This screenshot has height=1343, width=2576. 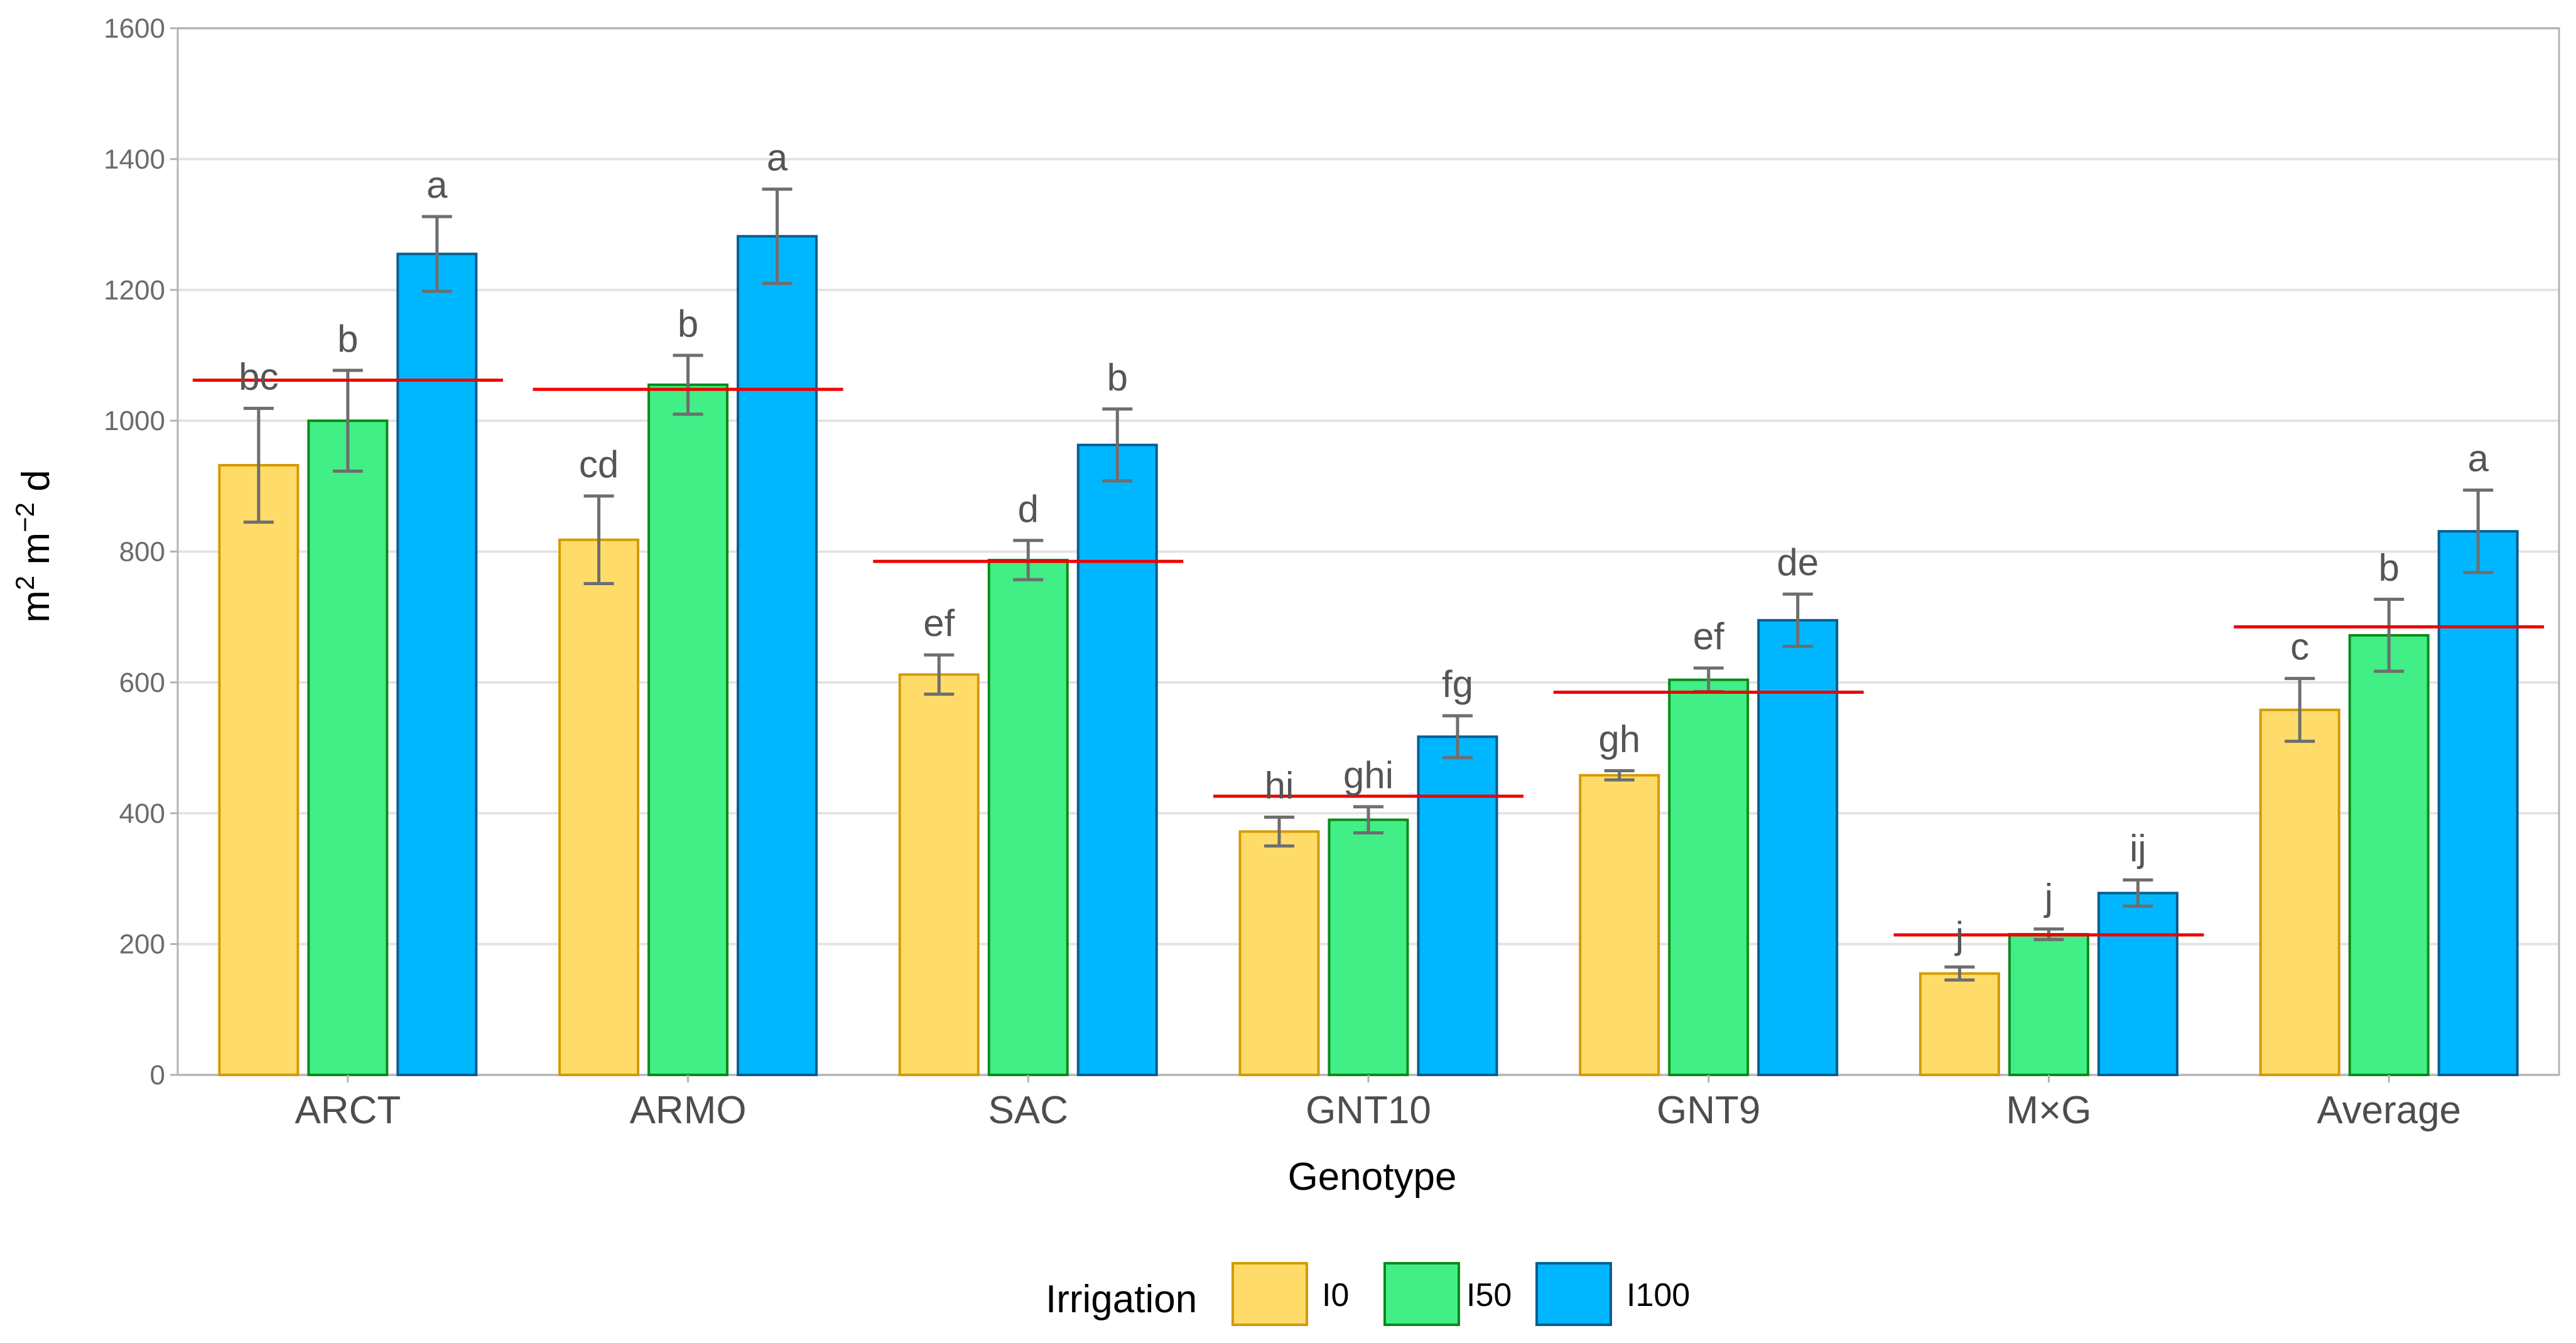 What do you see at coordinates (1368, 775) in the screenshot?
I see `significance-letter: ghi` at bounding box center [1368, 775].